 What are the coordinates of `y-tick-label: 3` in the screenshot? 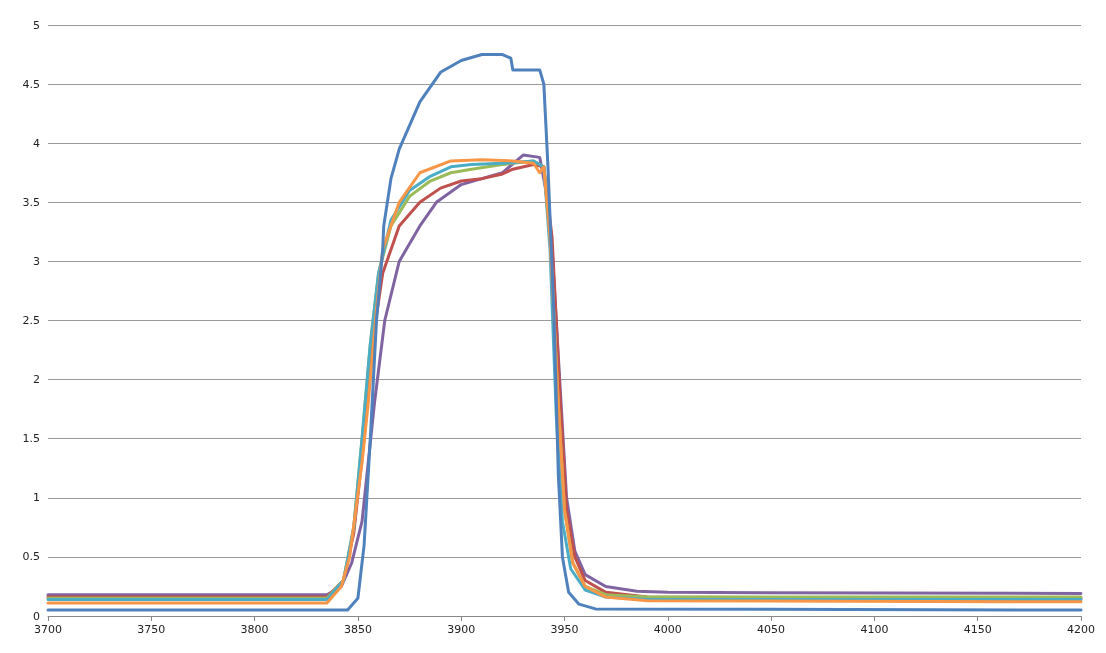 It's located at (36, 261).